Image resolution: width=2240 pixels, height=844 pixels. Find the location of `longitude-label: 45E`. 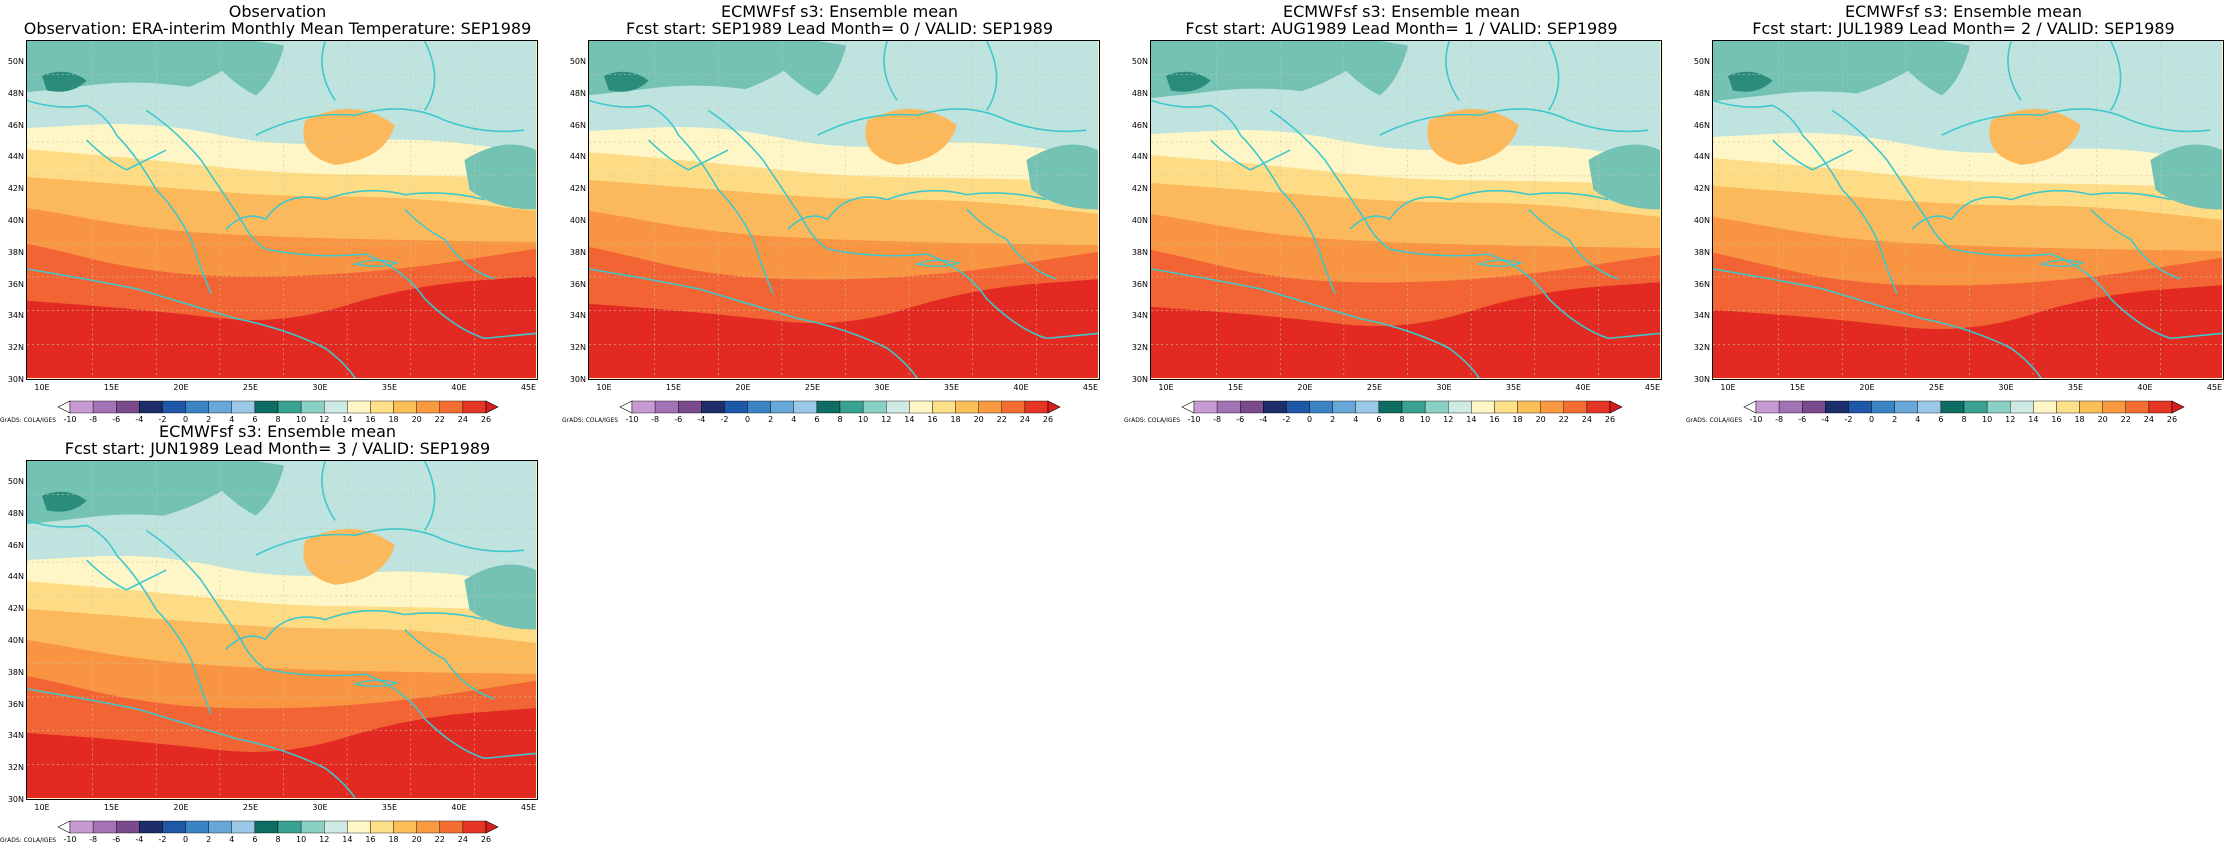

longitude-label: 45E is located at coordinates (2214, 387).